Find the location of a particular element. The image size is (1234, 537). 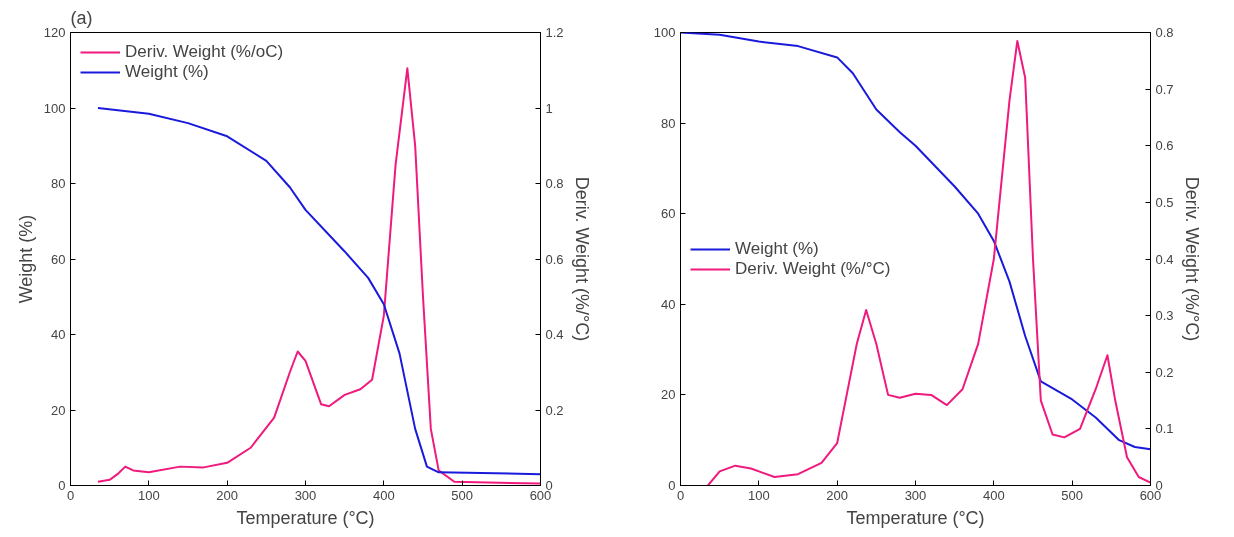

legend-label: Deriv. Weight (%/°C) is located at coordinates (813, 268).